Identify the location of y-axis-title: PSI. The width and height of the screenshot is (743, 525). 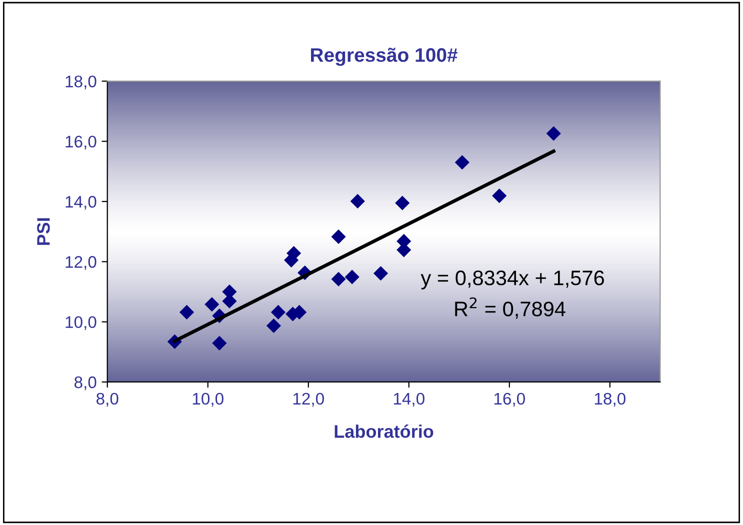
(43, 231).